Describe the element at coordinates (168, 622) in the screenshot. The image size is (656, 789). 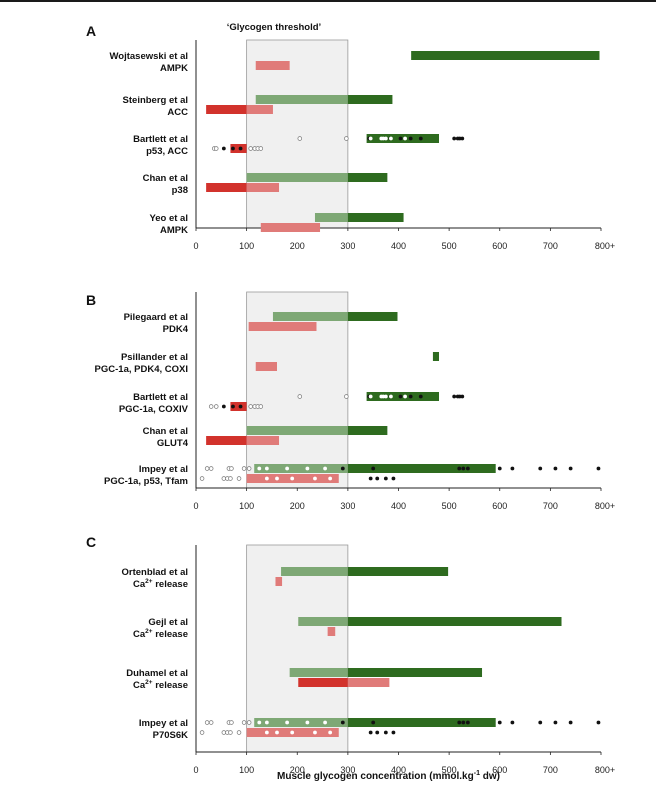
I see `study-name: Gejl et al` at that location.